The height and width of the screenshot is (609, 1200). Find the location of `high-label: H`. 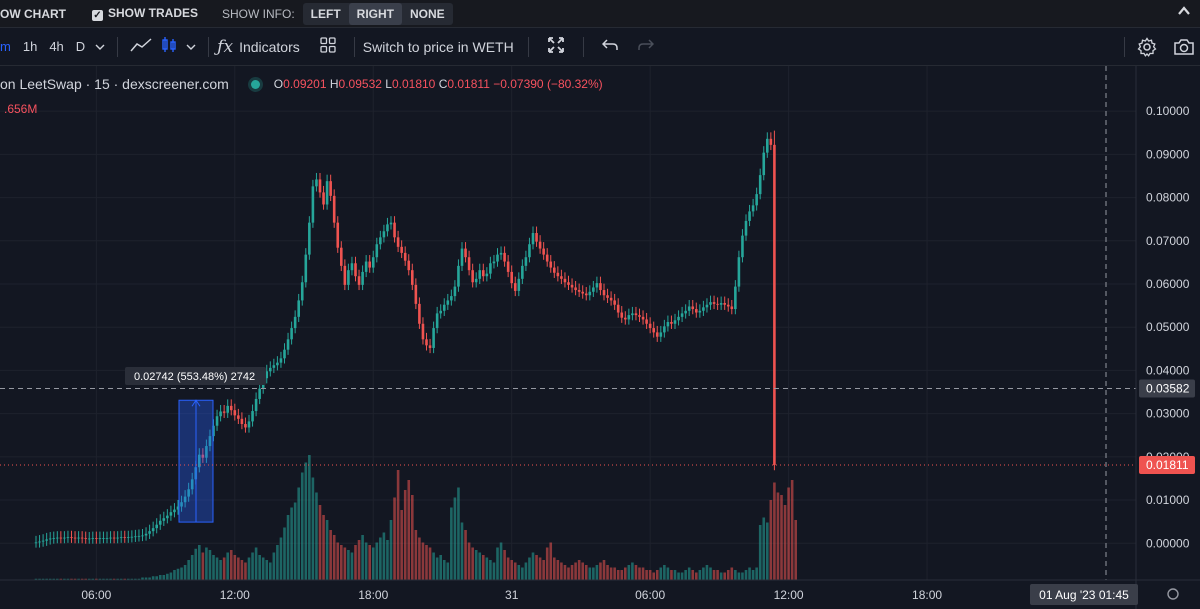

high-label: H is located at coordinates (334, 84).